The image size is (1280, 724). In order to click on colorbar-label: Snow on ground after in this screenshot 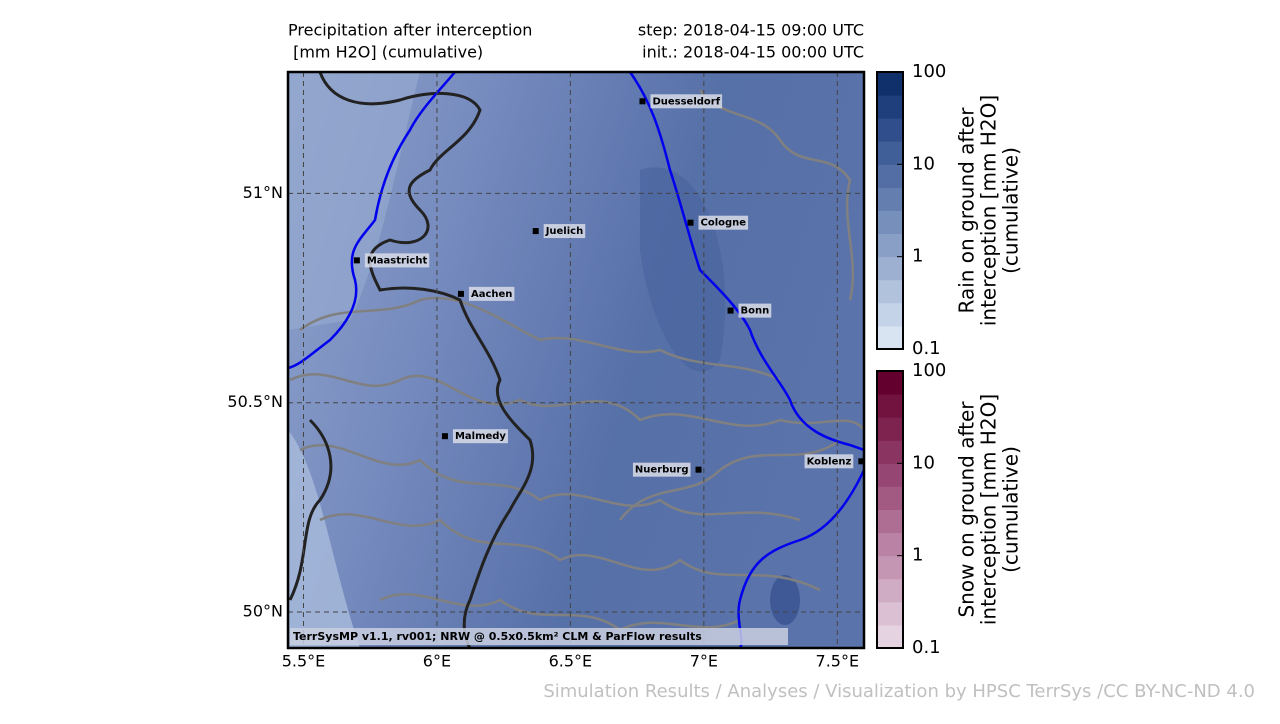, I will do `click(967, 509)`.